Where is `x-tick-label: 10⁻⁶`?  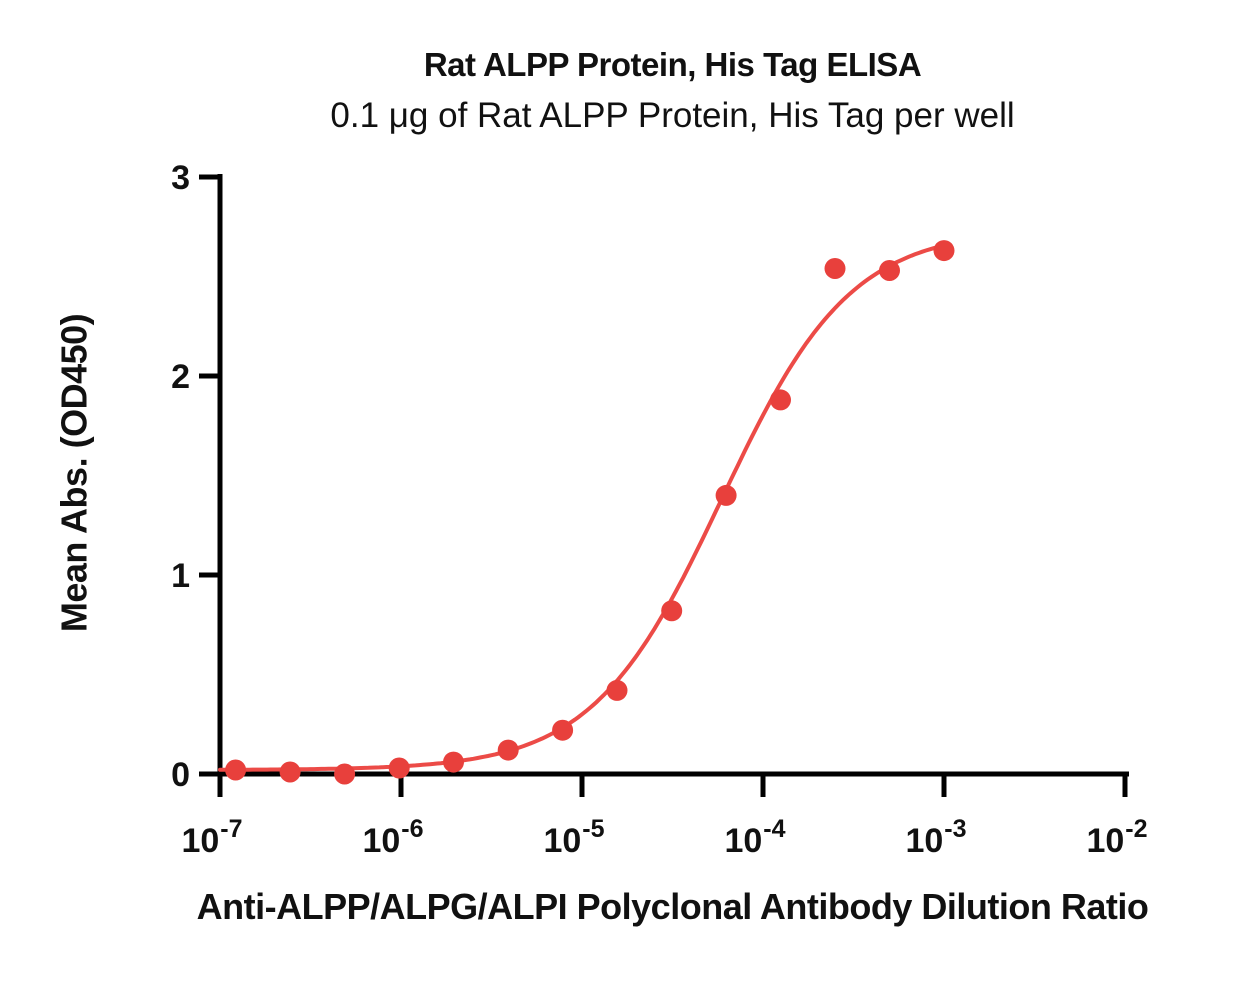
x-tick-label: 10⁻⁶ is located at coordinates (392, 837).